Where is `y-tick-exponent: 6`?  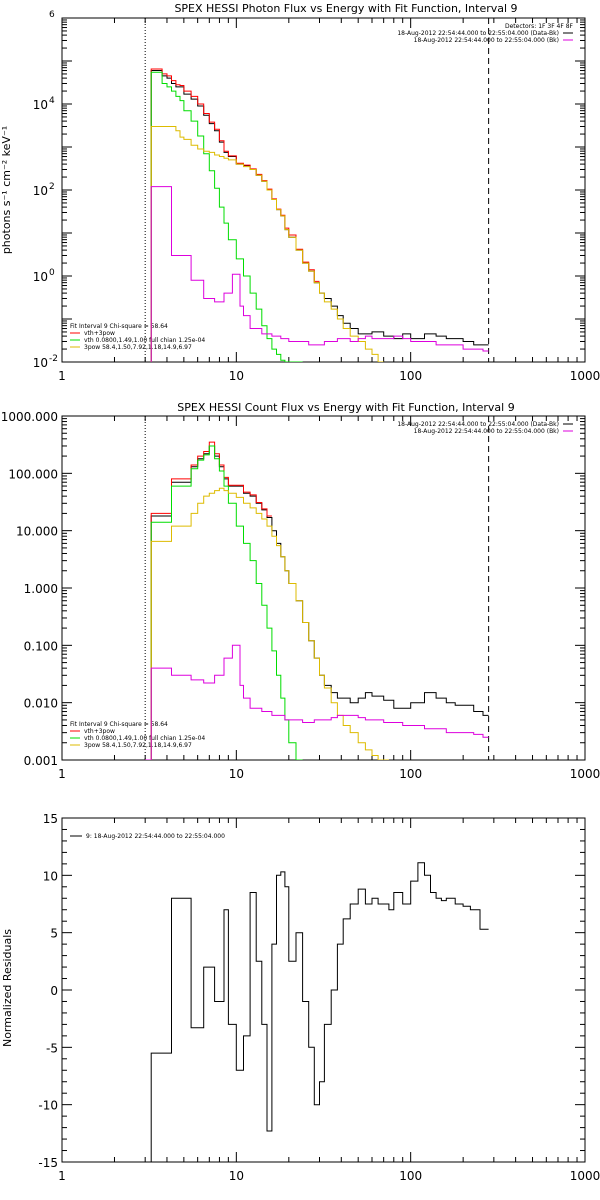
y-tick-exponent: 6 is located at coordinates (52, 15).